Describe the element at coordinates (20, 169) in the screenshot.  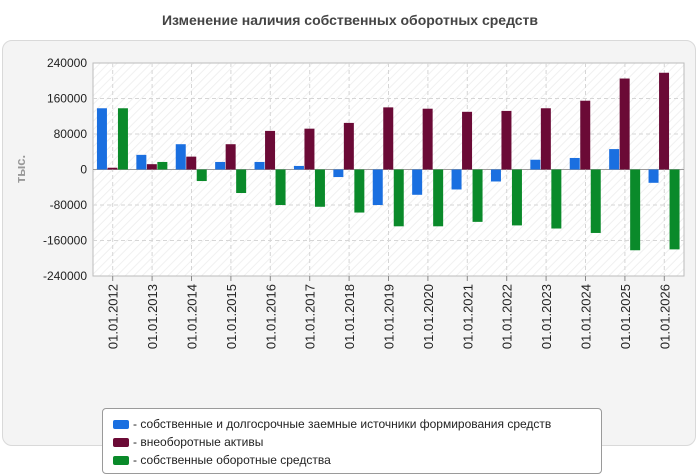
I see `y-axis-label: тыс.` at that location.